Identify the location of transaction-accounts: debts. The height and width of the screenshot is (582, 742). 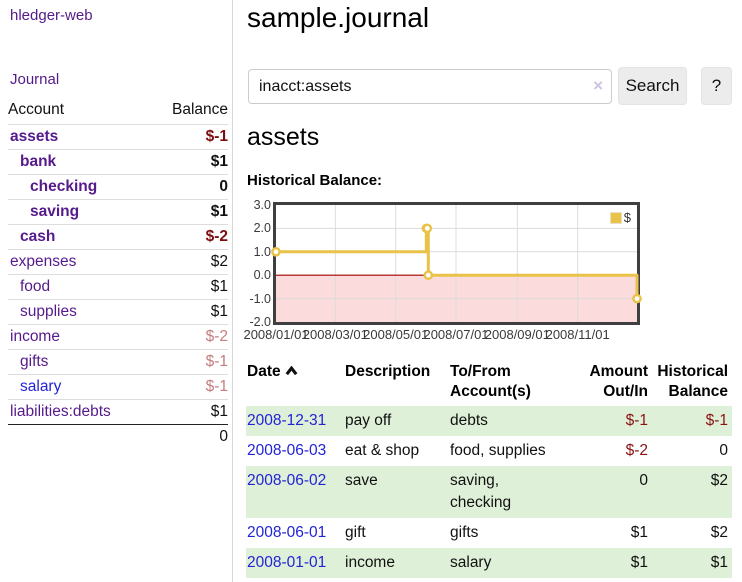
(511, 421).